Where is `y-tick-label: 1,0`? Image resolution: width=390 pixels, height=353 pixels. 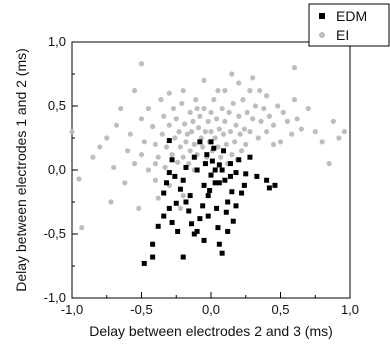 y-tick-label: 1,0 is located at coordinates (57, 41).